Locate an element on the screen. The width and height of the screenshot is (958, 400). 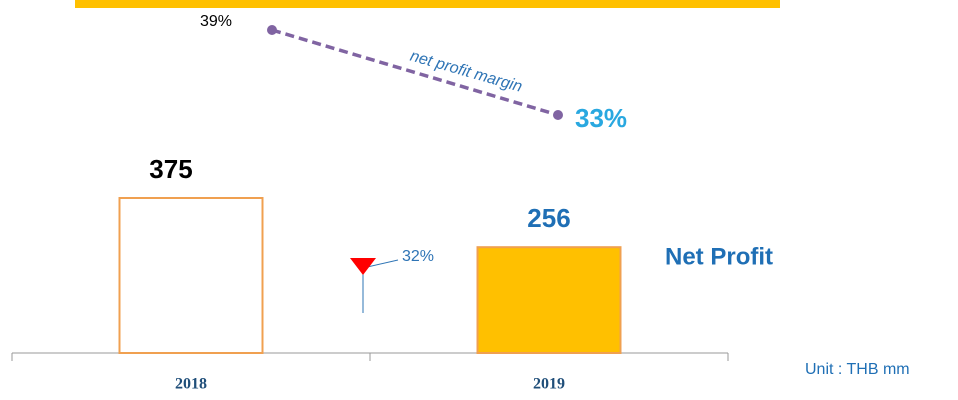
value-label: 375 is located at coordinates (170, 169).